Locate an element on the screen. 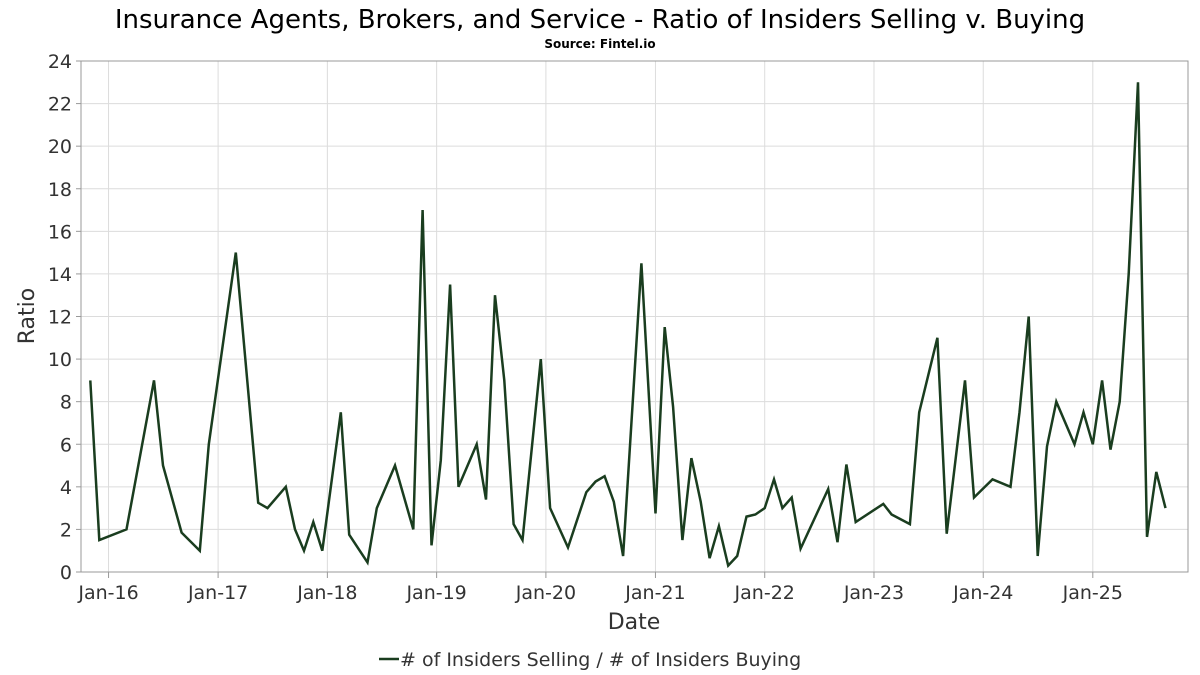  y-tick-label: 6 is located at coordinates (66, 445).